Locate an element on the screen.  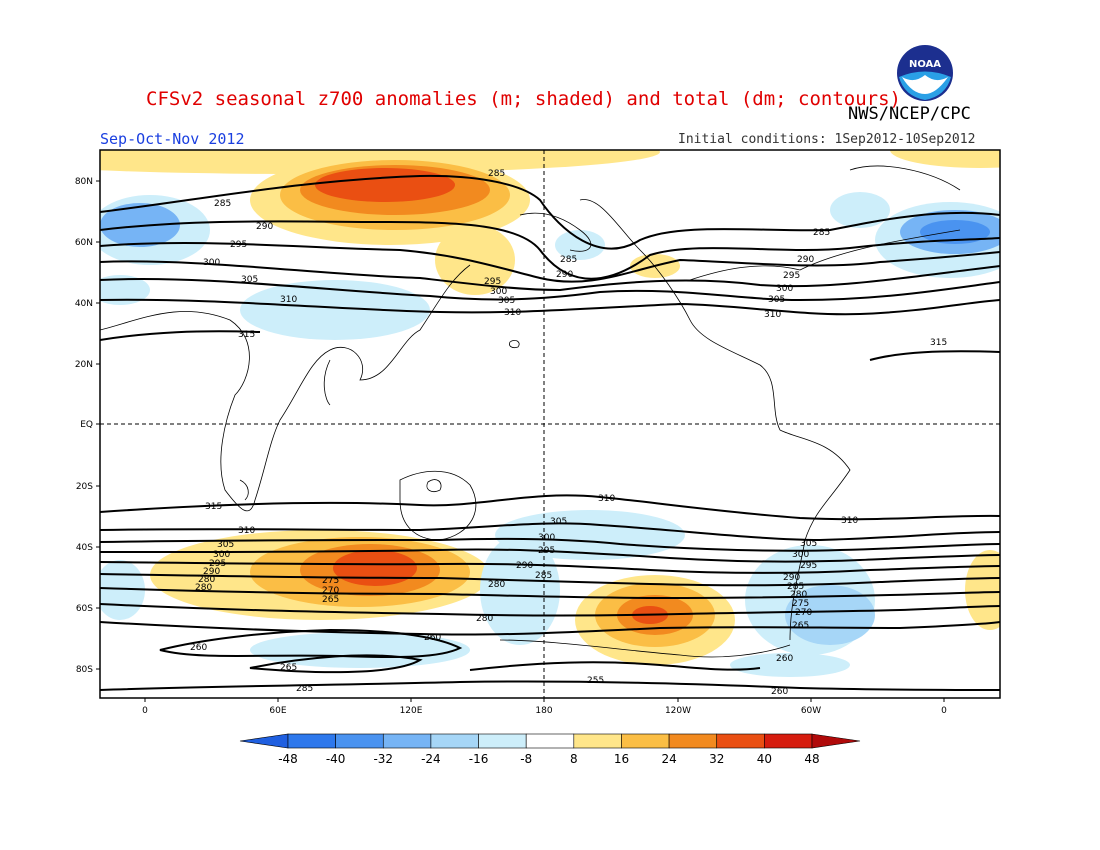
longitude-axis: 0 60E 120E 180 120W 60W 0 is located at coordinates (544, 707).